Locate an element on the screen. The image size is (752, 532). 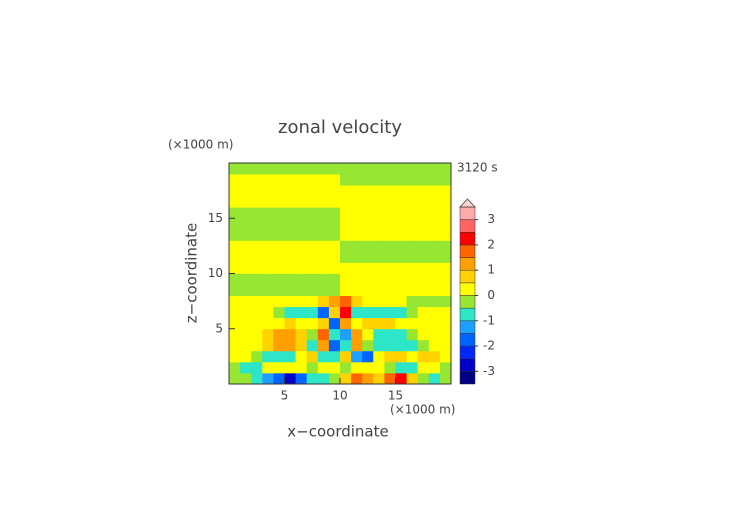
y-tick-label: 15 is located at coordinates (215, 218).